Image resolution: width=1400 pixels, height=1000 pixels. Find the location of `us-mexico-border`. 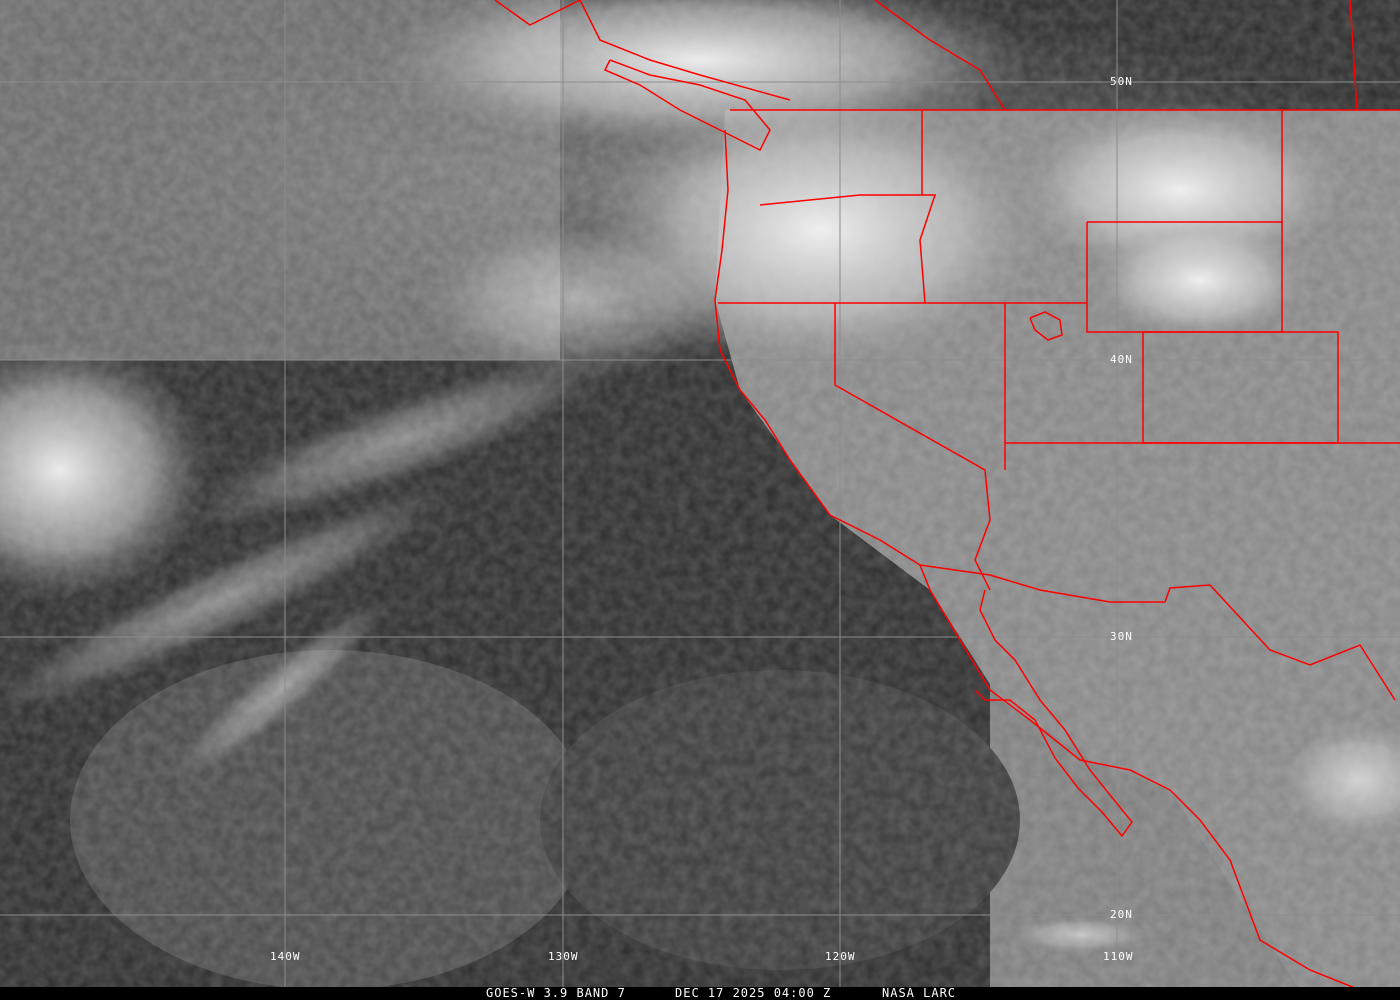

us-mexico-border is located at coordinates (1157, 632).